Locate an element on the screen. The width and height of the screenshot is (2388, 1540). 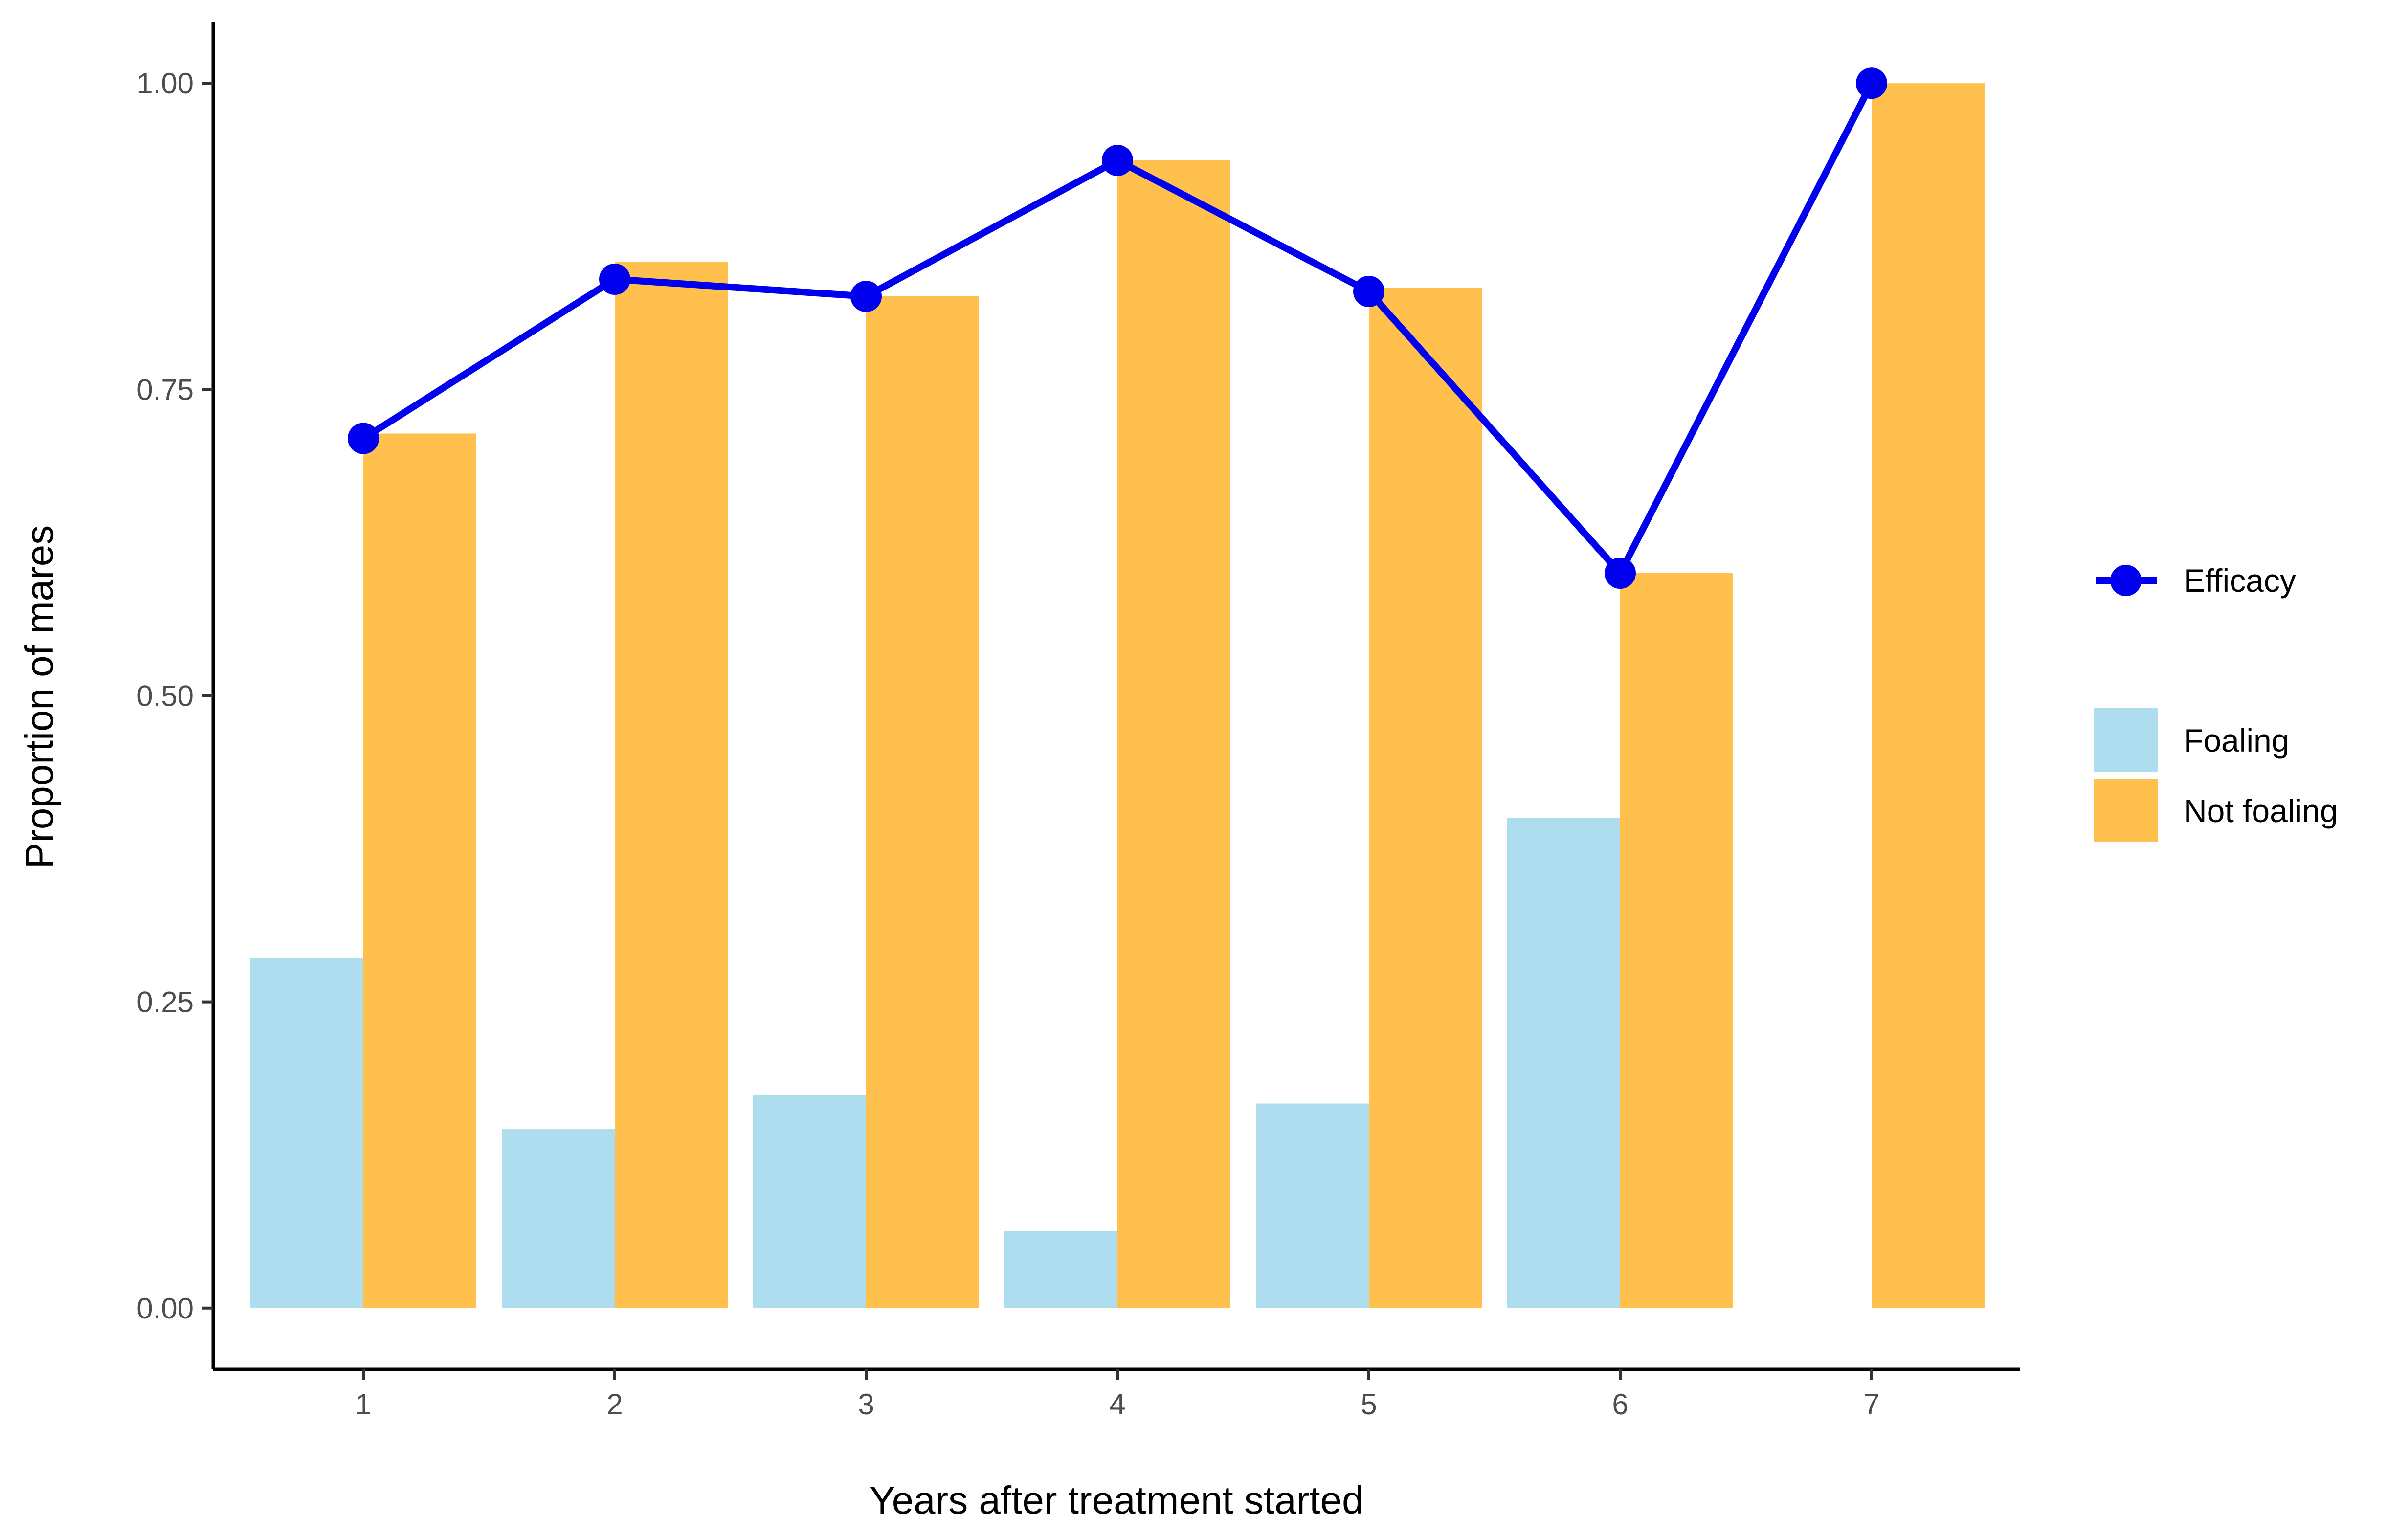
x-tick-label: 7 is located at coordinates (1871, 1404).